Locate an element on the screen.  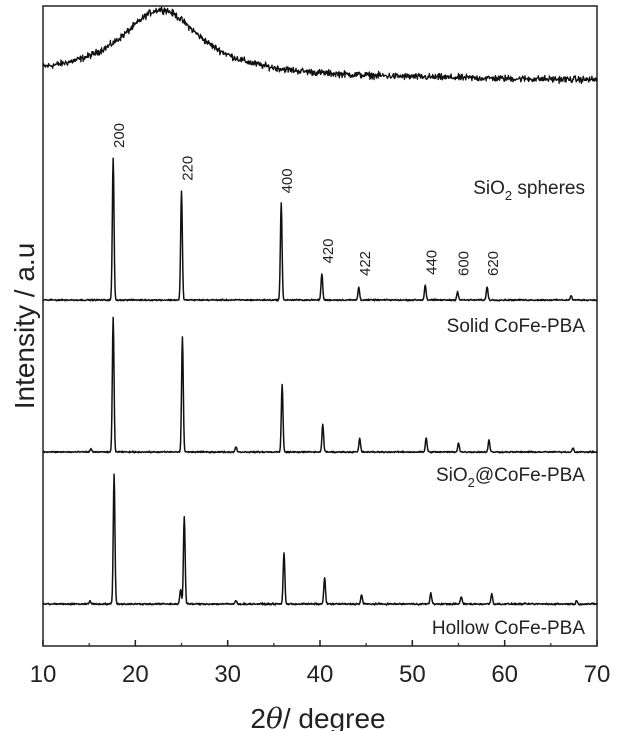
x-axis-ticks: 10 20 30 40 50 60 70 is located at coordinates (320, 664).